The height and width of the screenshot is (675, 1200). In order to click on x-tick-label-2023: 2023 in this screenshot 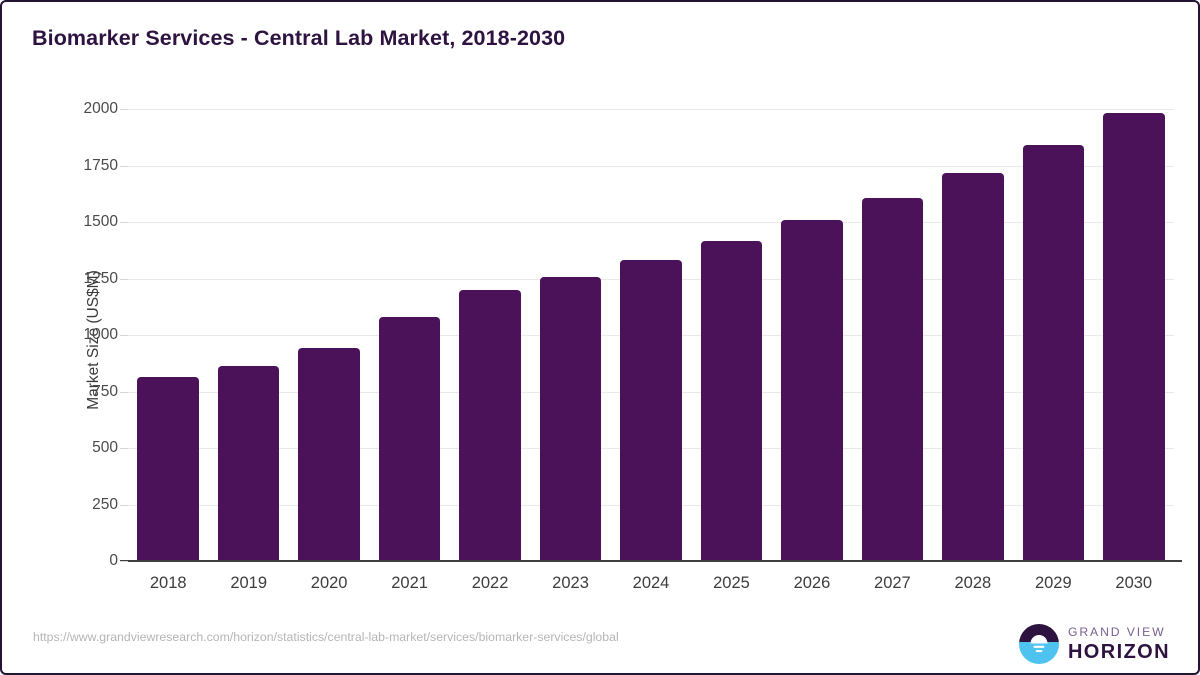, I will do `click(570, 583)`.